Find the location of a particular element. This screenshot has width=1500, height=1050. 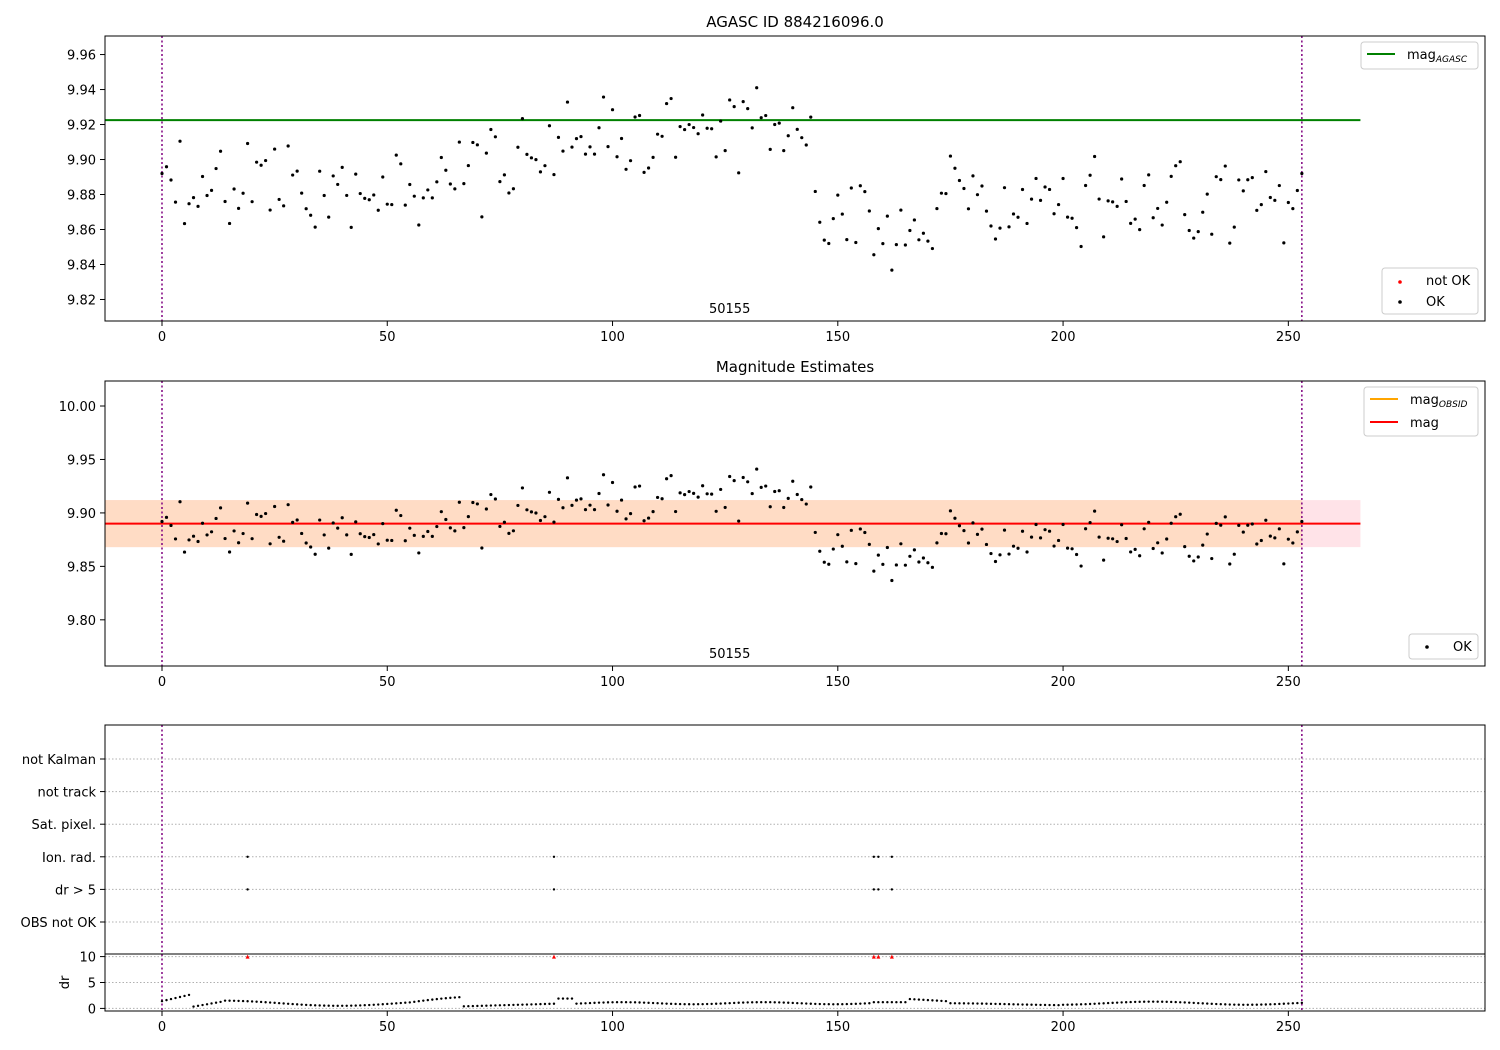

panel4-clipped-marker is located at coordinates (878, 956).